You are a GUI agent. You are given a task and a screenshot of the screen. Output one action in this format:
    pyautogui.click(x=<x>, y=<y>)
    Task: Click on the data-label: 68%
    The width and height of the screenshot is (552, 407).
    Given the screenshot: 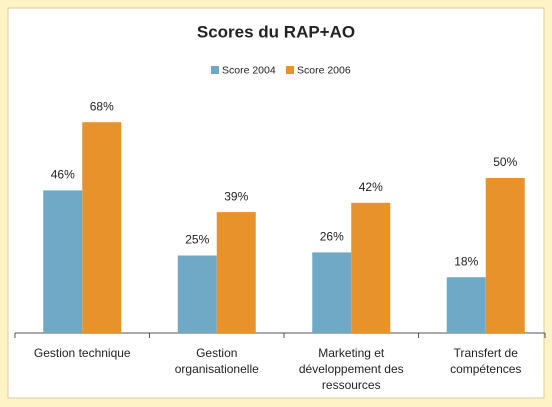 What is the action you would take?
    pyautogui.click(x=102, y=106)
    